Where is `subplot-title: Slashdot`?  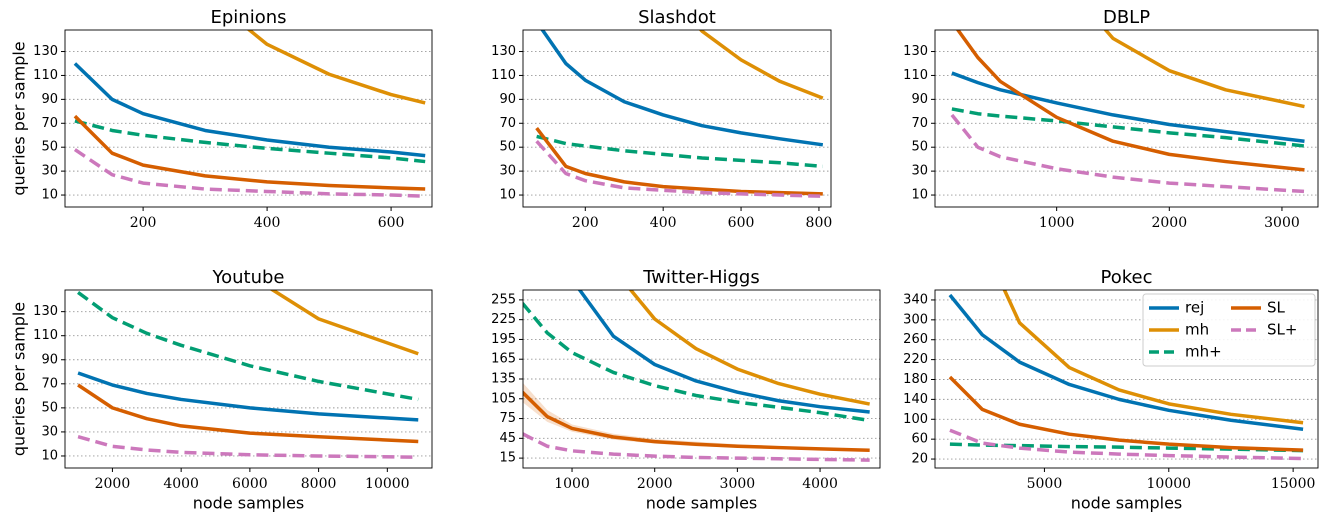 subplot-title: Slashdot is located at coordinates (677, 17).